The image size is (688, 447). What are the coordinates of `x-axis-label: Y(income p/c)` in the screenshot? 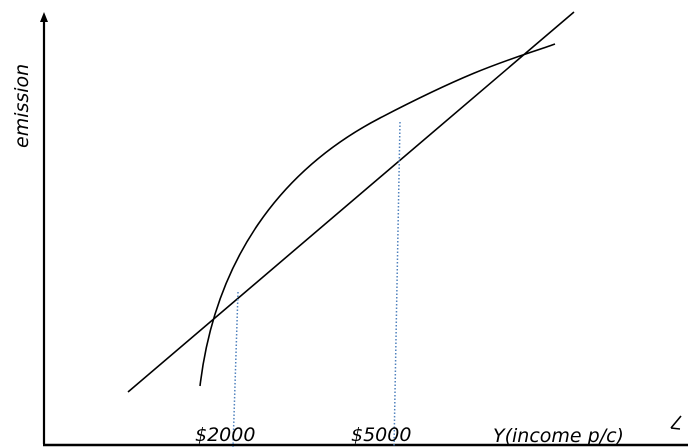 It's located at (558, 436).